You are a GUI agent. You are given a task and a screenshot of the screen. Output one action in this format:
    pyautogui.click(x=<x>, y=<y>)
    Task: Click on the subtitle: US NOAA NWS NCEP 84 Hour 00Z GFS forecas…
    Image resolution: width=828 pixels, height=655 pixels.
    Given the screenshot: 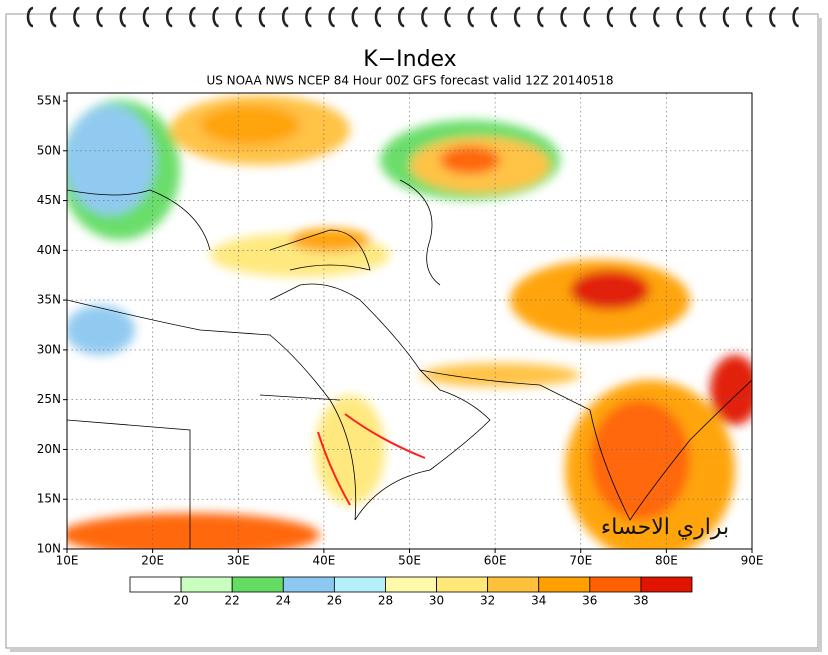 What is the action you would take?
    pyautogui.click(x=409, y=81)
    